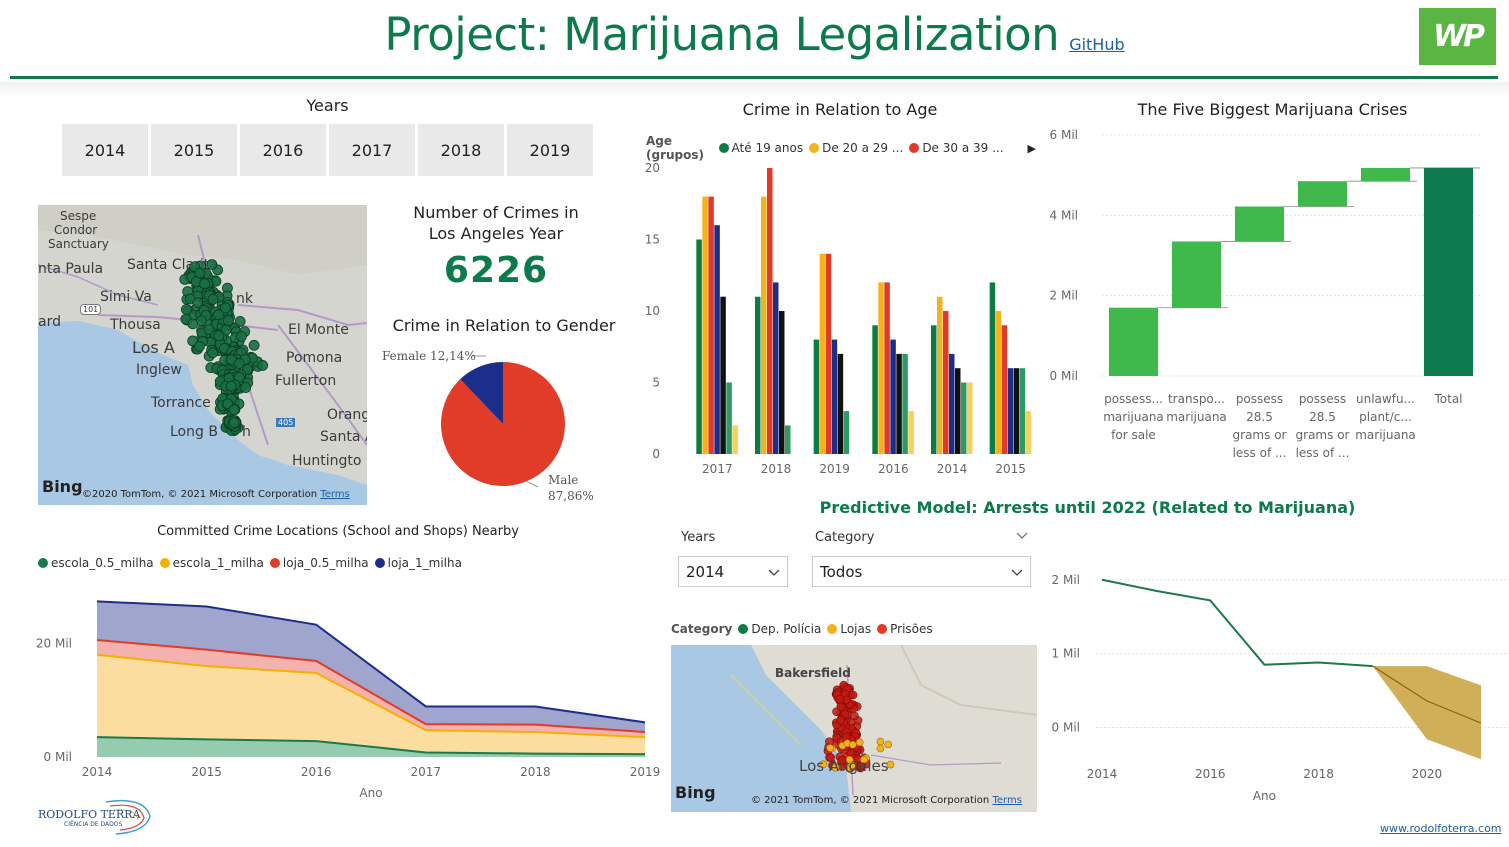  I want to click on year-button-2017: 2017, so click(372, 150).